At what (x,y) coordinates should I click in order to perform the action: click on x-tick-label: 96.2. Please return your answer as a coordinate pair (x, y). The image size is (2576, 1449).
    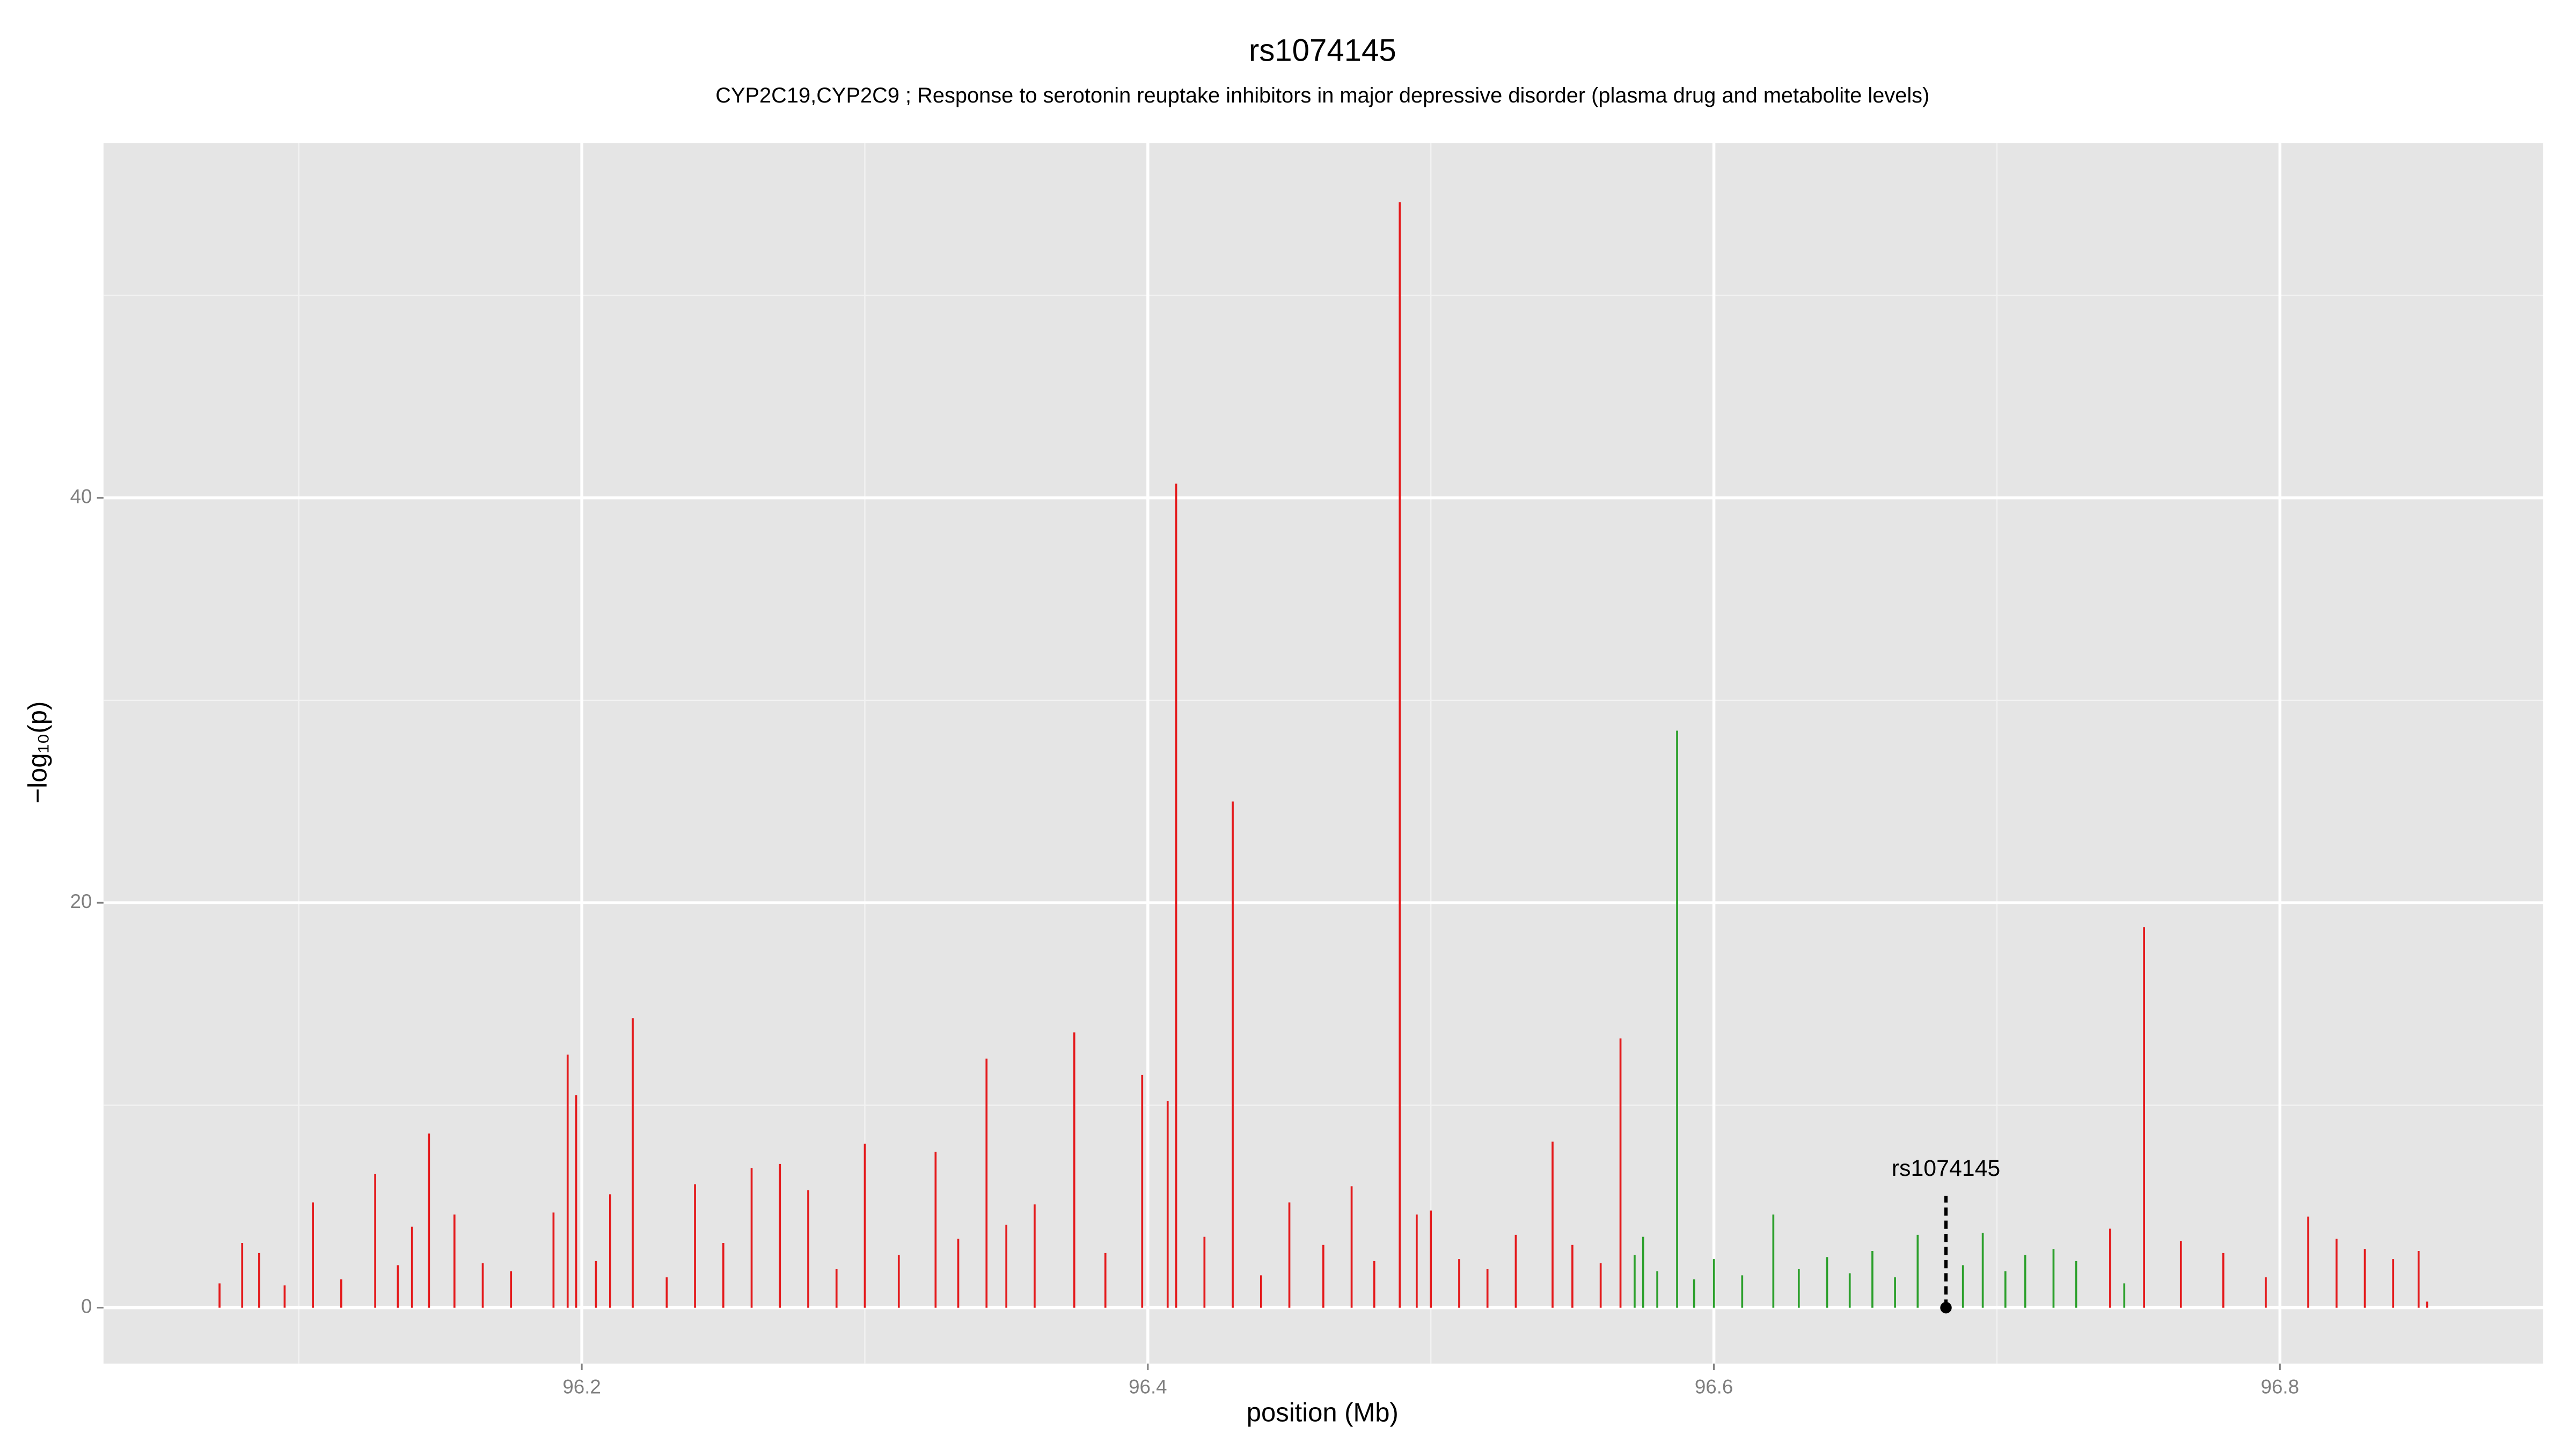
    Looking at the image, I should click on (581, 1386).